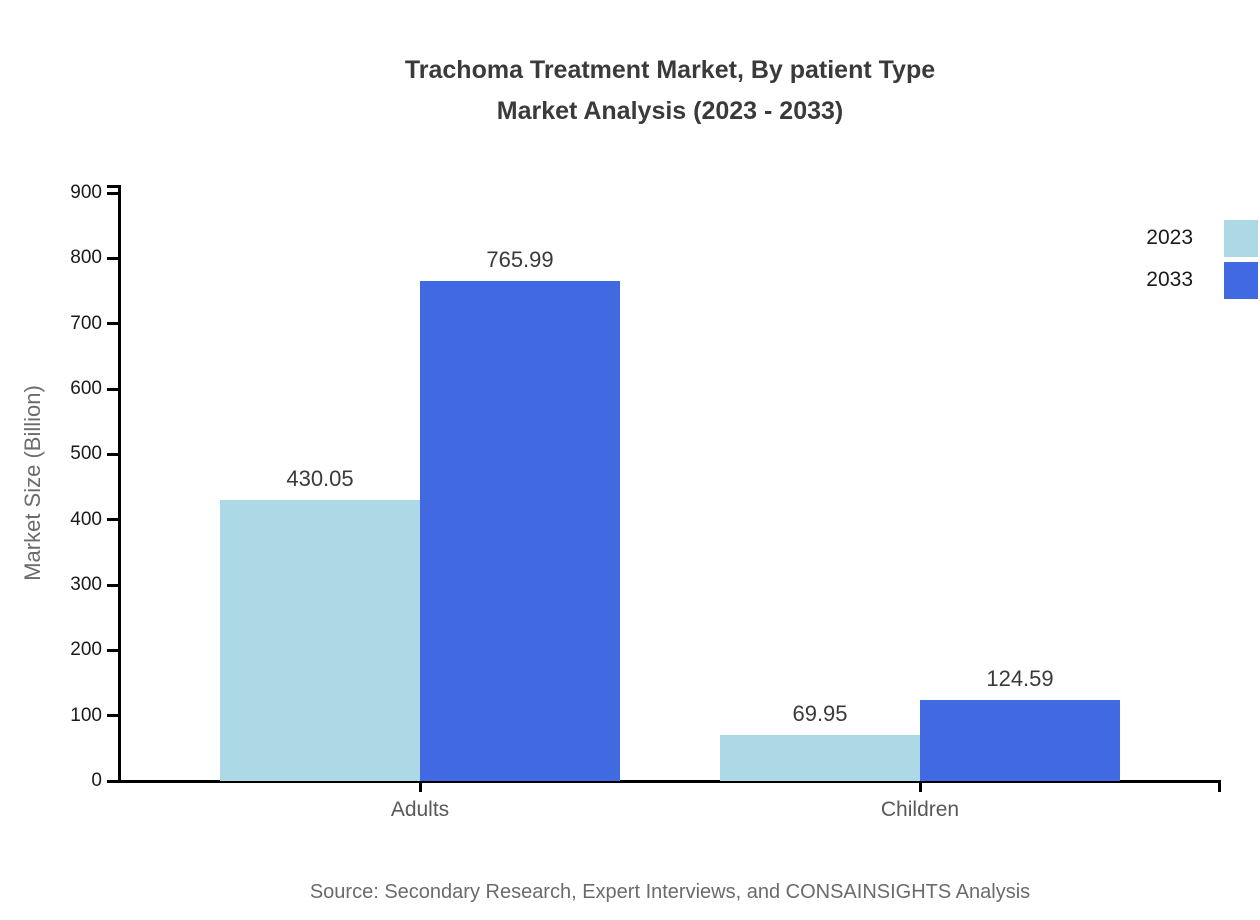  What do you see at coordinates (1020, 740) in the screenshot?
I see `bar-children-2033` at bounding box center [1020, 740].